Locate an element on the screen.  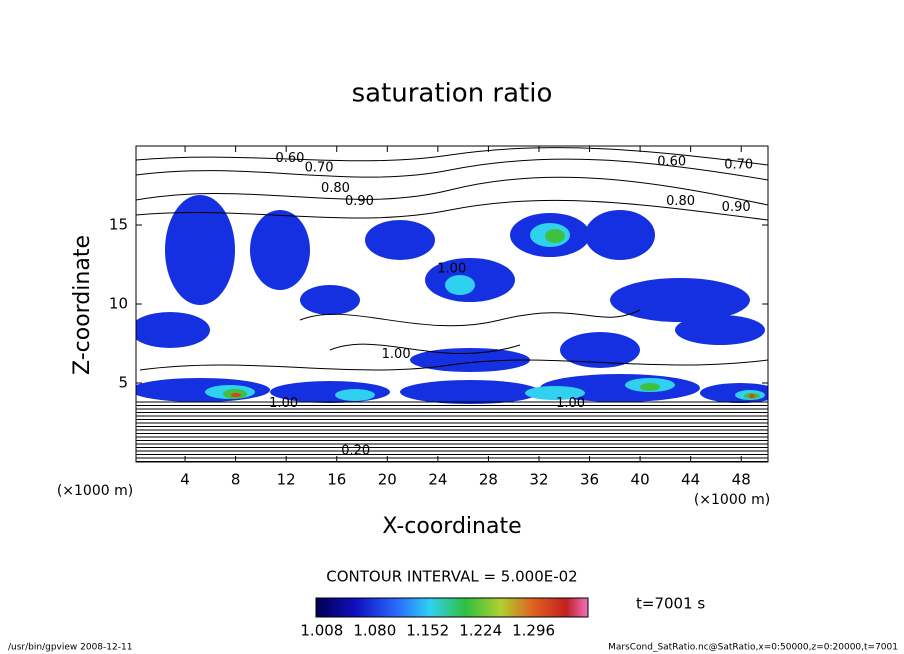
x-tick-label: 8 is located at coordinates (236, 480).